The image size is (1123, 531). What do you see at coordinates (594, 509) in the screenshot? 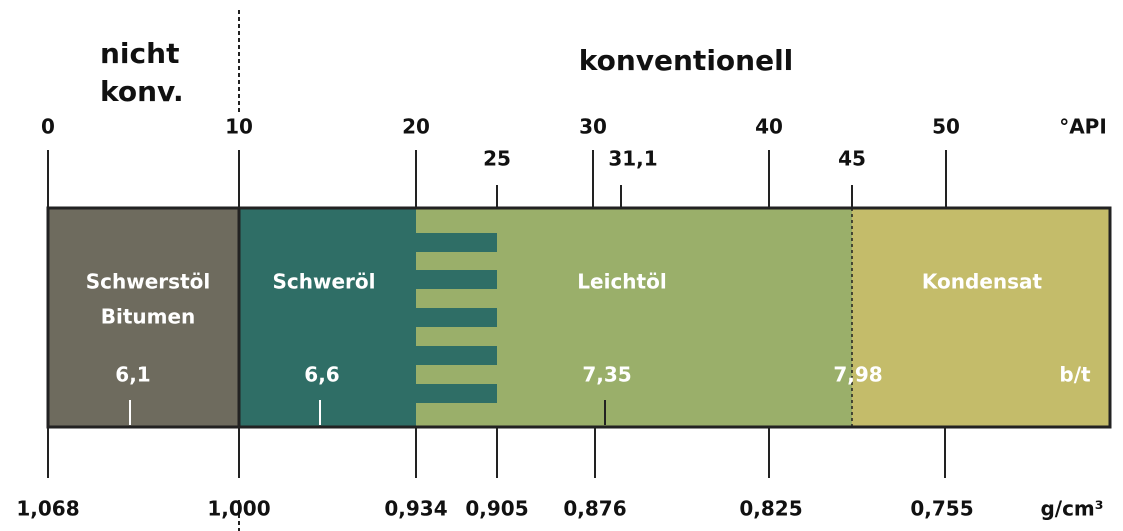
I see `density-tick-label: 0,876` at bounding box center [594, 509].